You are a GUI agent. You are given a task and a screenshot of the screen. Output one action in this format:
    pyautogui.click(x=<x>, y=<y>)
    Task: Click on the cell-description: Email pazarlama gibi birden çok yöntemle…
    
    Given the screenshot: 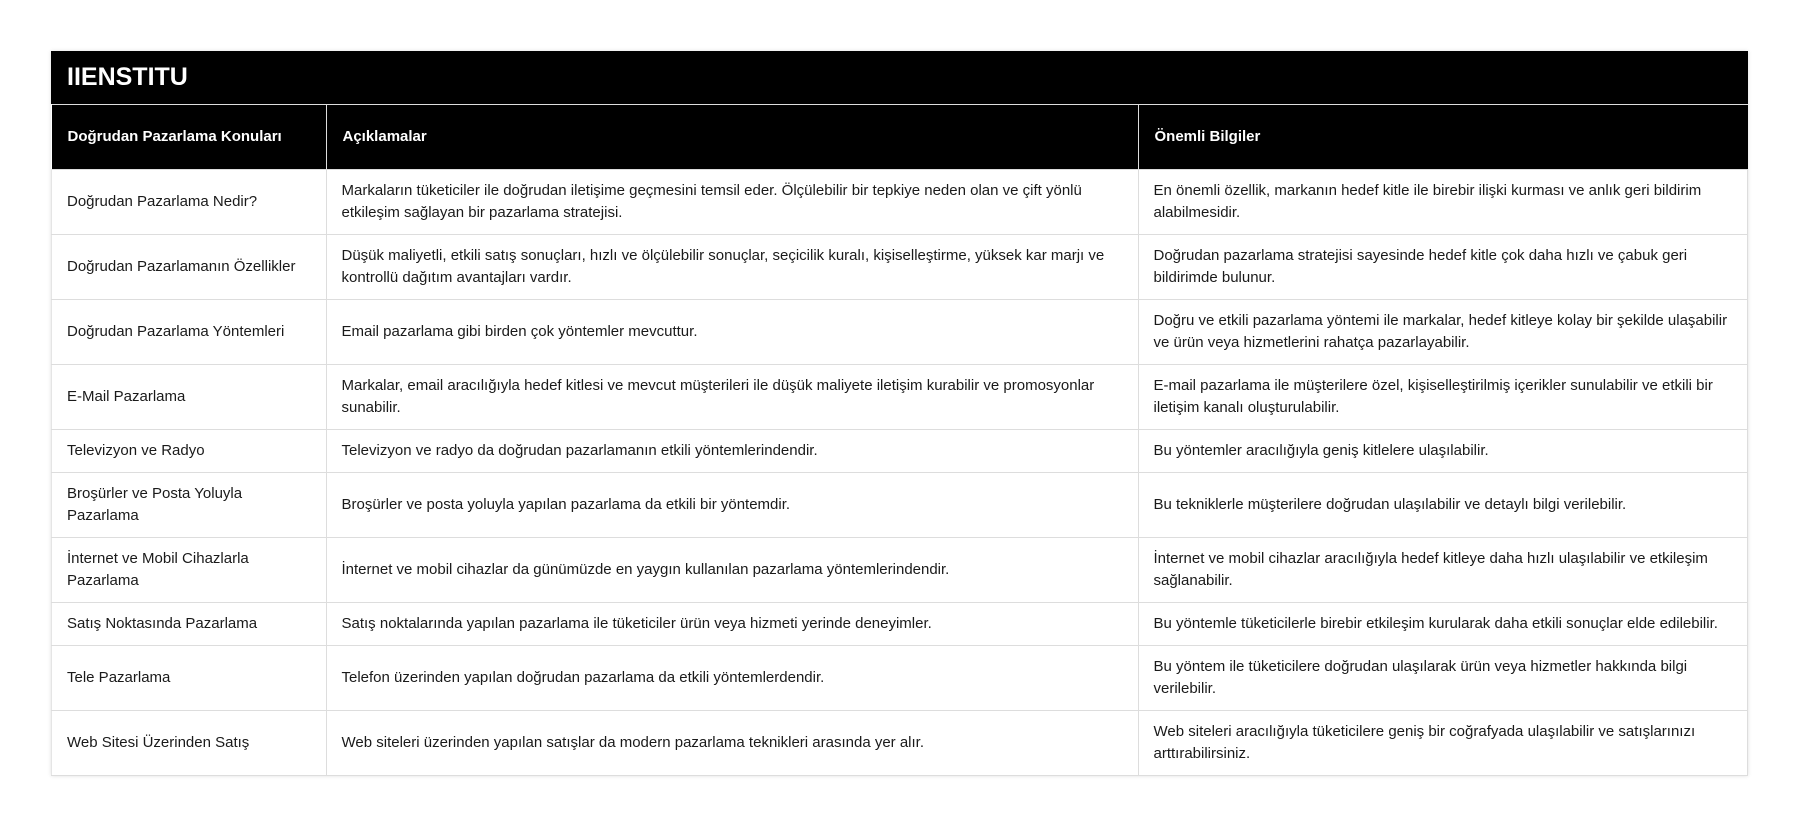 What is the action you would take?
    pyautogui.click(x=732, y=332)
    